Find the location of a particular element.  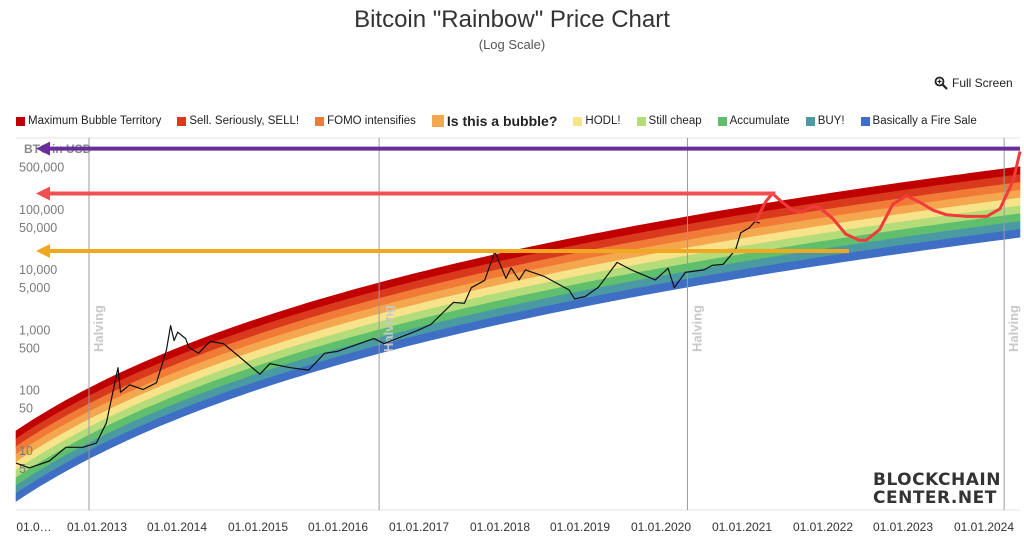

y-tick-label: 5 is located at coordinates (22, 469).